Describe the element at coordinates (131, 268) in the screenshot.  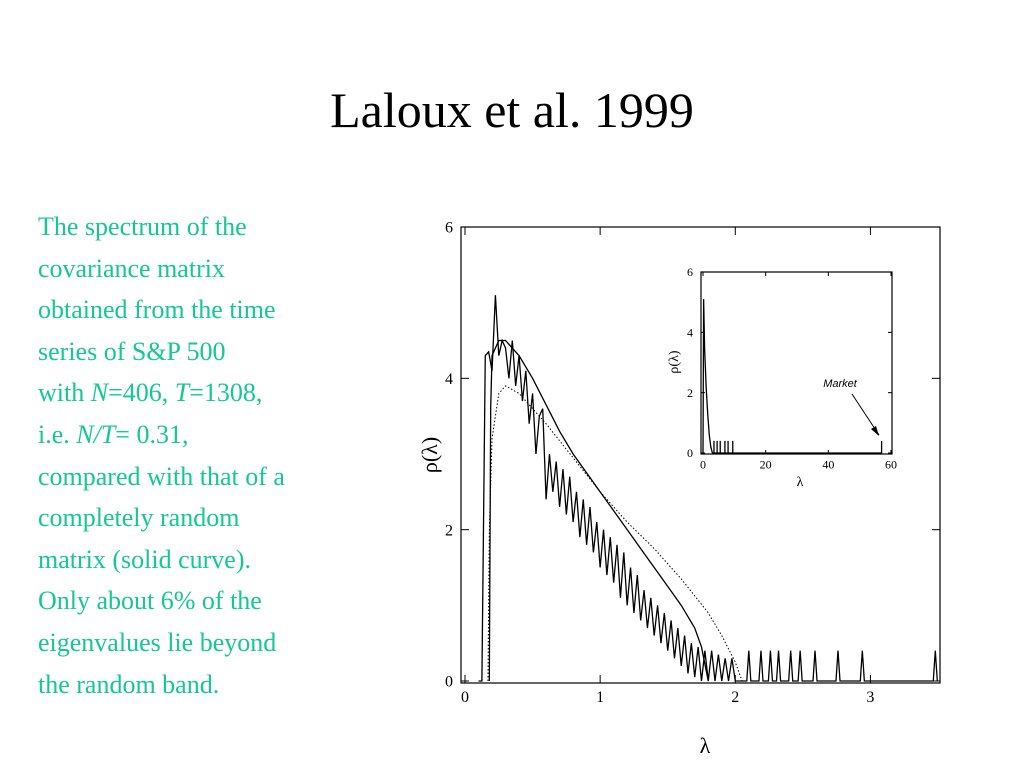
I see `text-segment: covariance matrix` at that location.